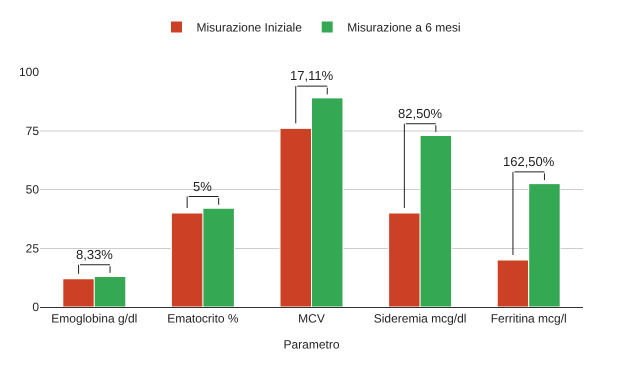  Describe the element at coordinates (36, 307) in the screenshot. I see `y-tick-label: 0` at that location.